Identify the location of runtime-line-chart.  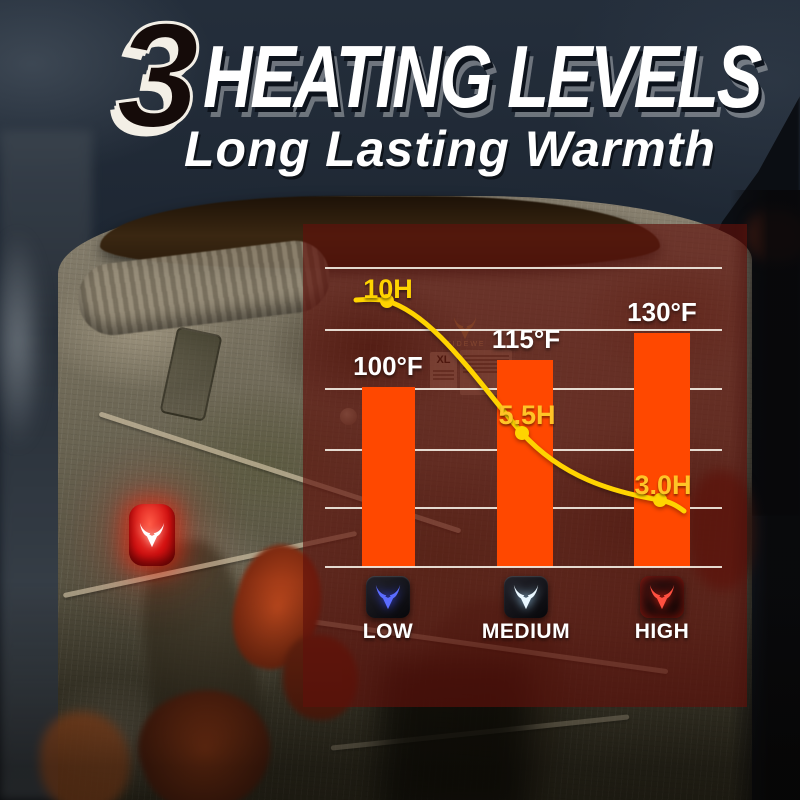
(520, 404).